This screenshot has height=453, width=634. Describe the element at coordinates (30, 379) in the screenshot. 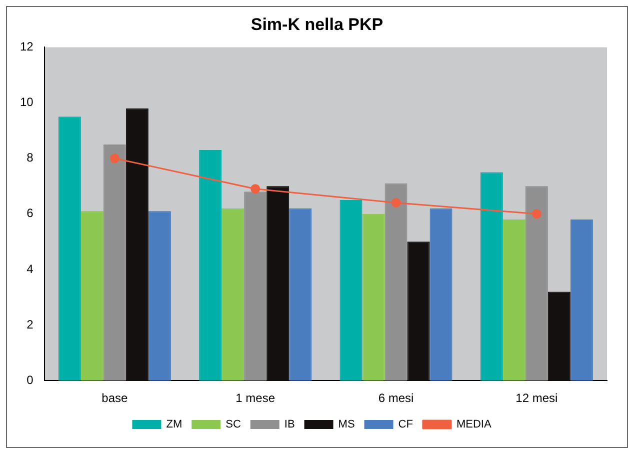

I see `y-tick-label: 0` at that location.